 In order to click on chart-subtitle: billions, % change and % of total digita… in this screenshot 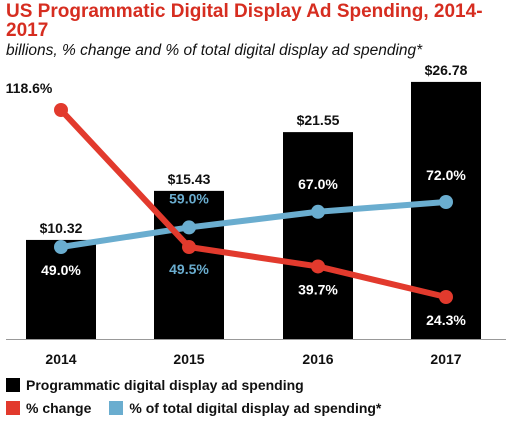, I will do `click(214, 50)`.